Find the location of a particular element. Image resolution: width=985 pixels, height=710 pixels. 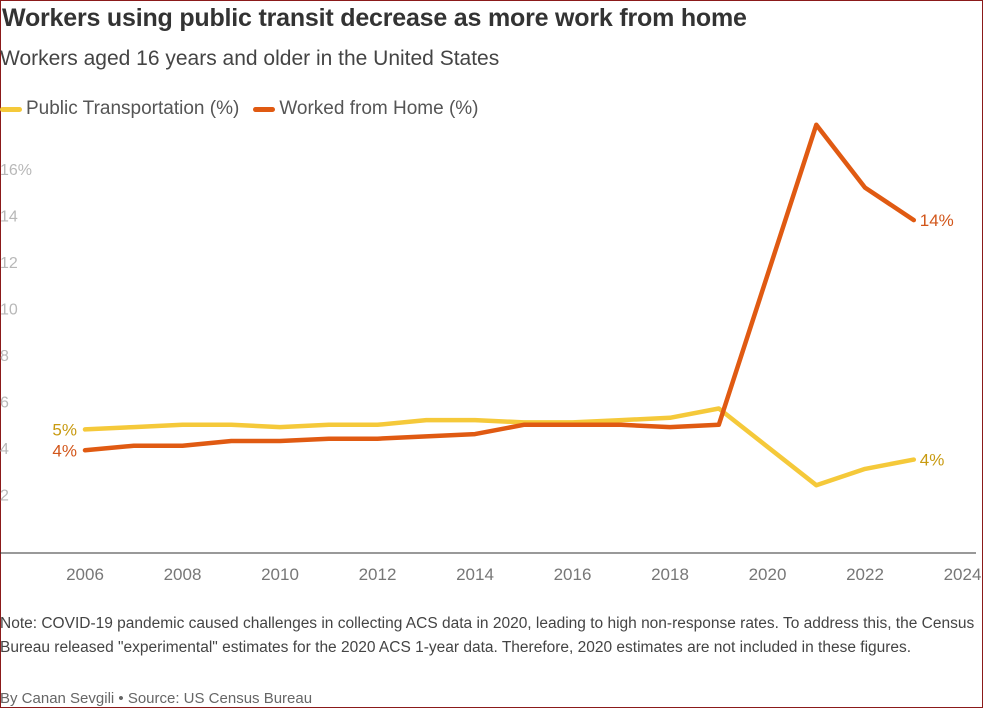

legend-label-public-transportation: Public Transportation (%) is located at coordinates (133, 108).